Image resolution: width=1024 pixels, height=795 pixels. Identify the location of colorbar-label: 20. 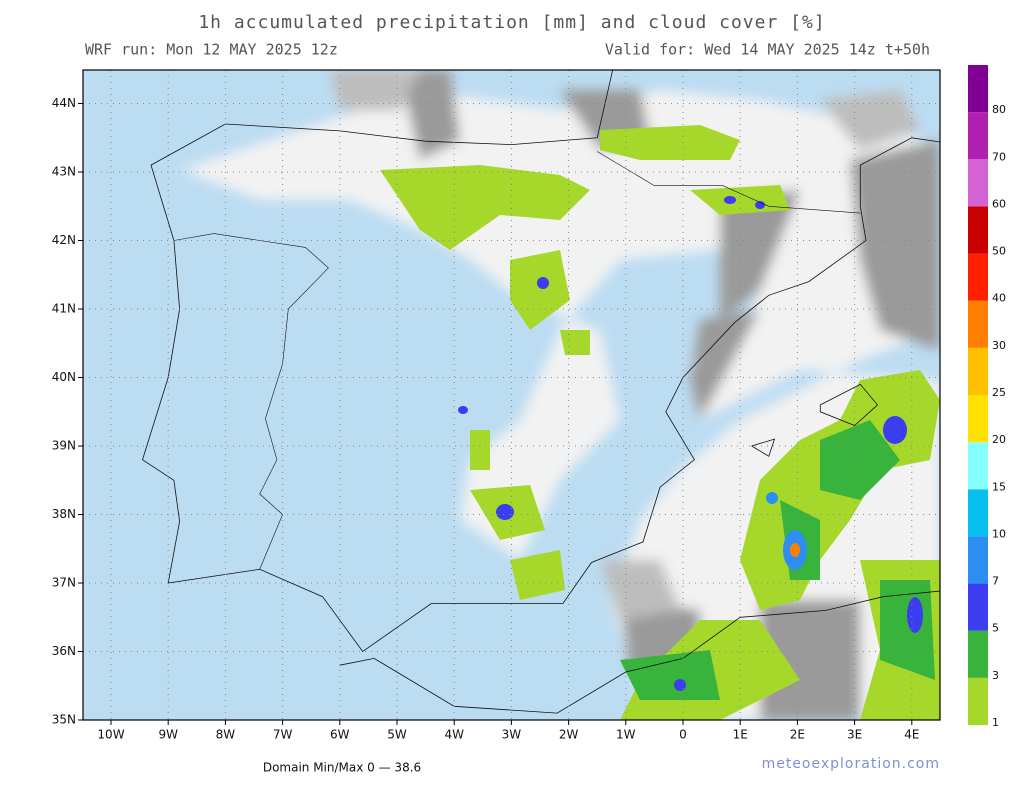
(999, 439).